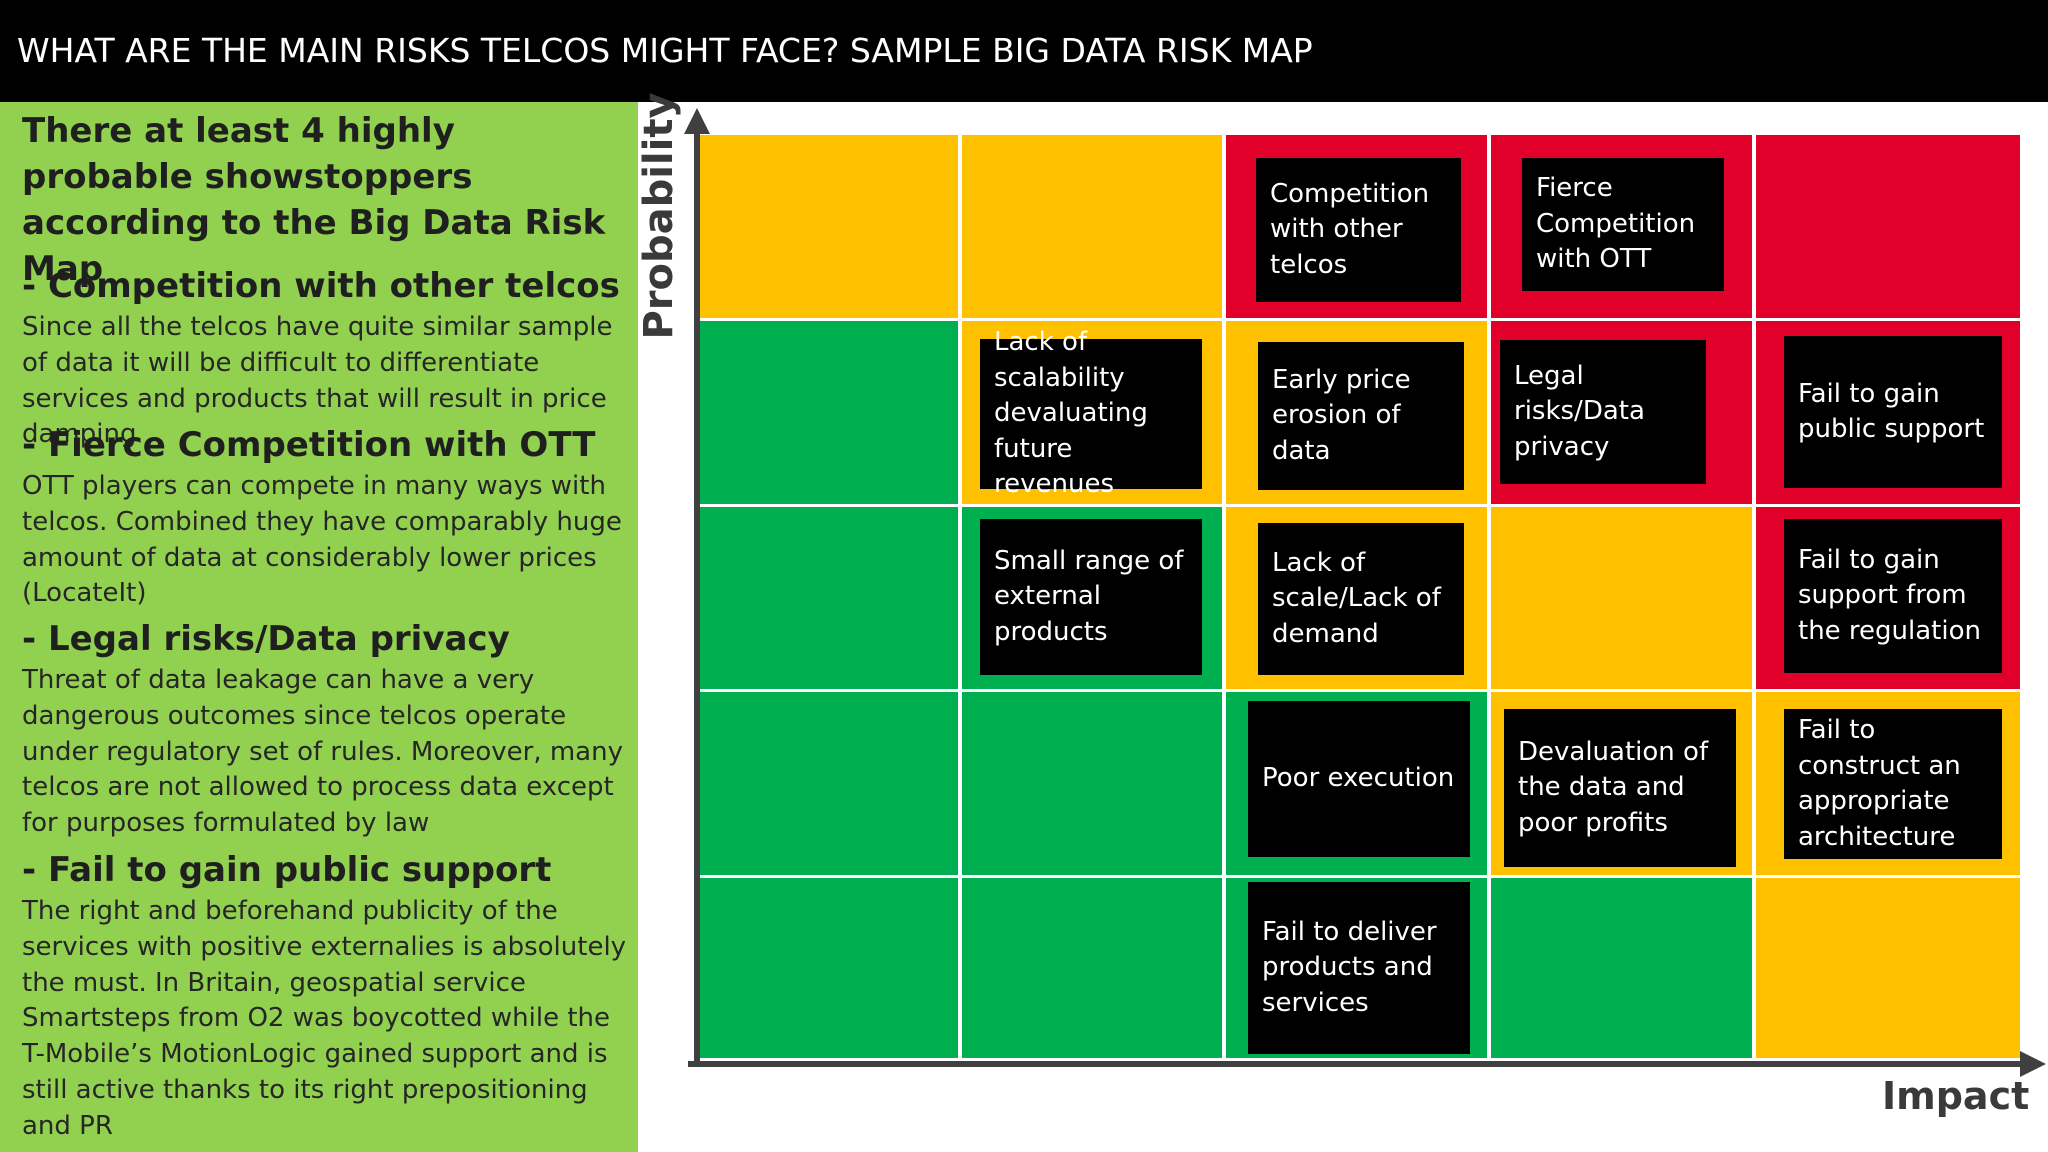 This screenshot has width=2048, height=1152. What do you see at coordinates (1092, 968) in the screenshot?
I see `risk-cell-r5-c2` at bounding box center [1092, 968].